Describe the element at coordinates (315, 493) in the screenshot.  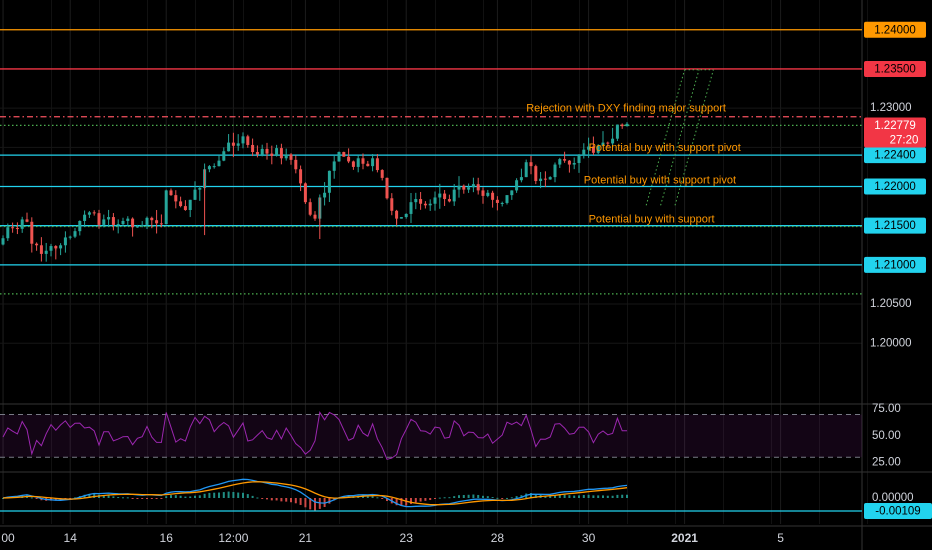
I see `macd-line` at that location.